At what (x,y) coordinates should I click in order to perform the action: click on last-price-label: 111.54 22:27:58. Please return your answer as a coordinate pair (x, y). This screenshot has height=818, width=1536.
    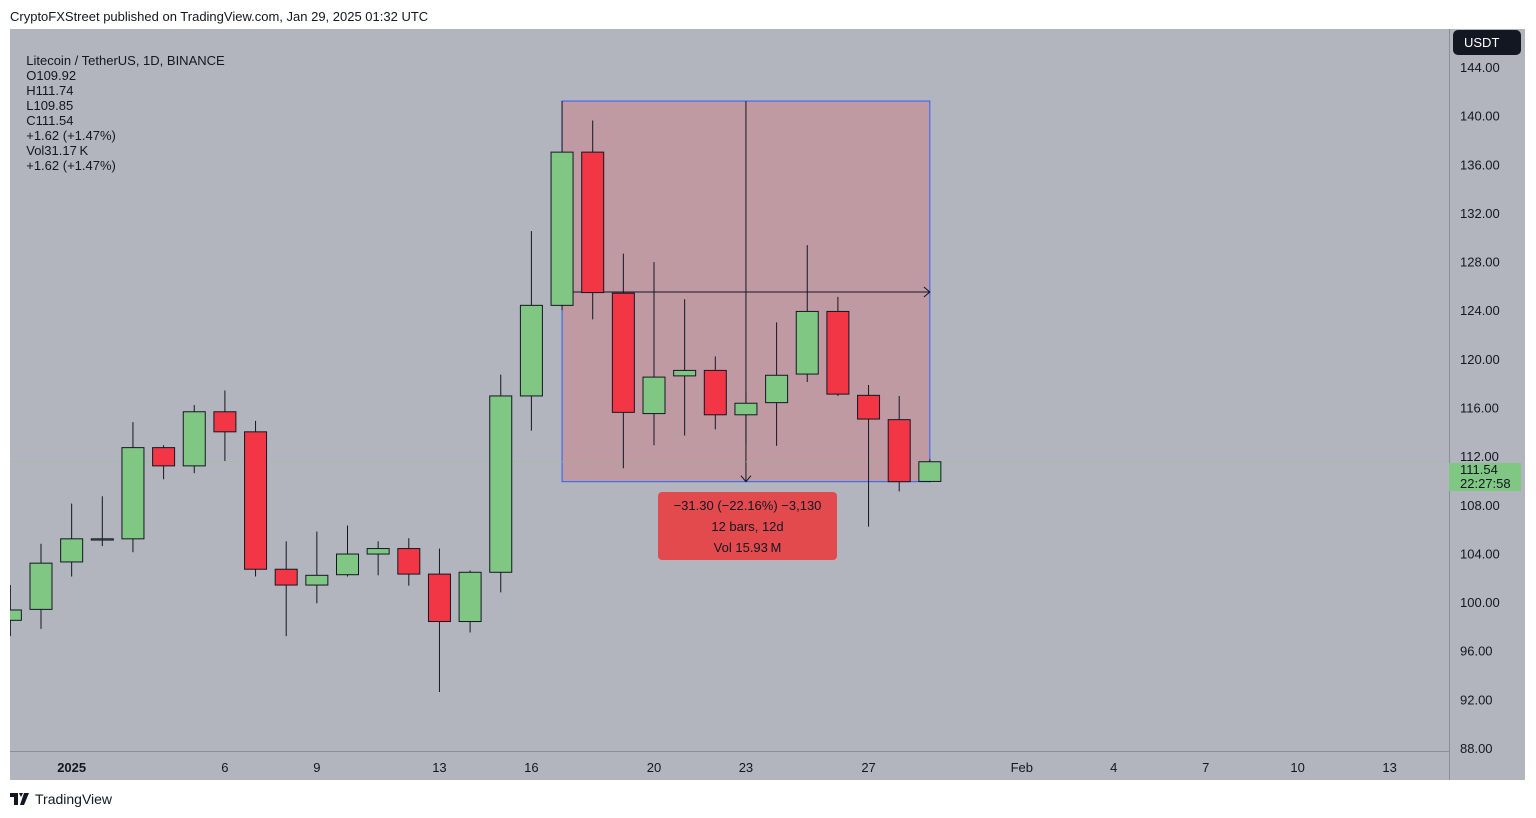
    Looking at the image, I should click on (1485, 477).